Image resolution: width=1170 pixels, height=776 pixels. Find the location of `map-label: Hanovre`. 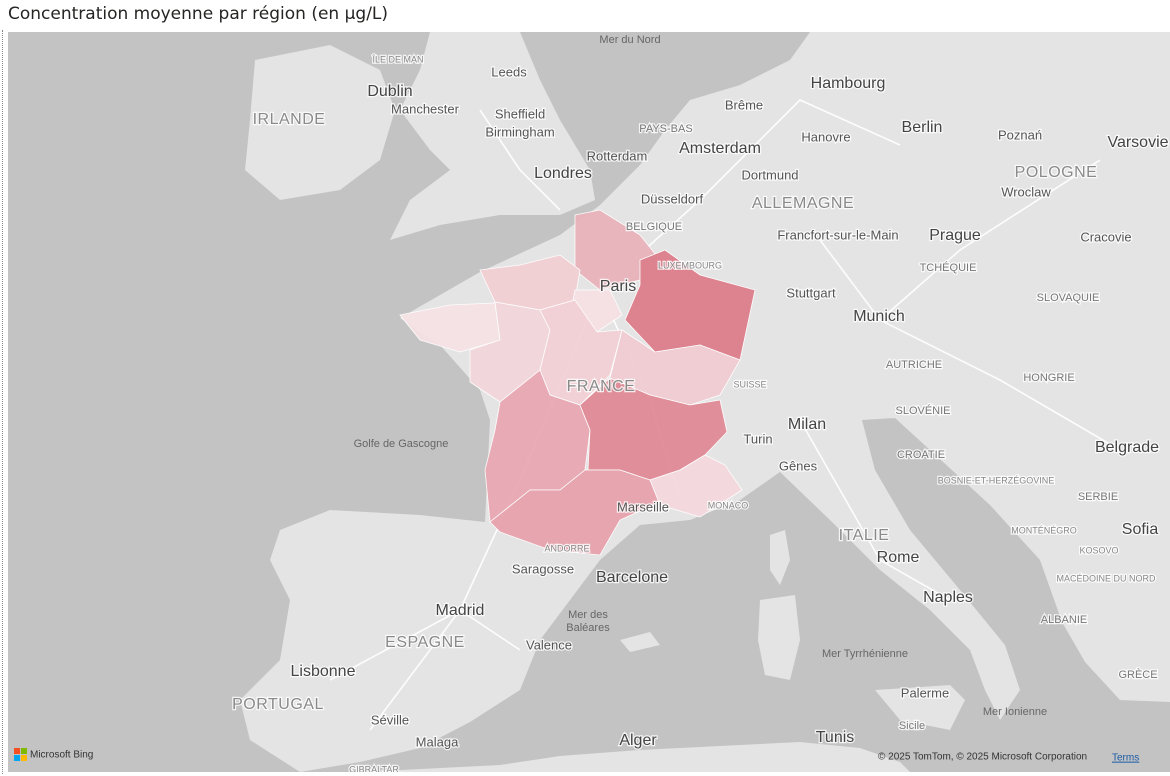

map-label: Hanovre is located at coordinates (825, 136).